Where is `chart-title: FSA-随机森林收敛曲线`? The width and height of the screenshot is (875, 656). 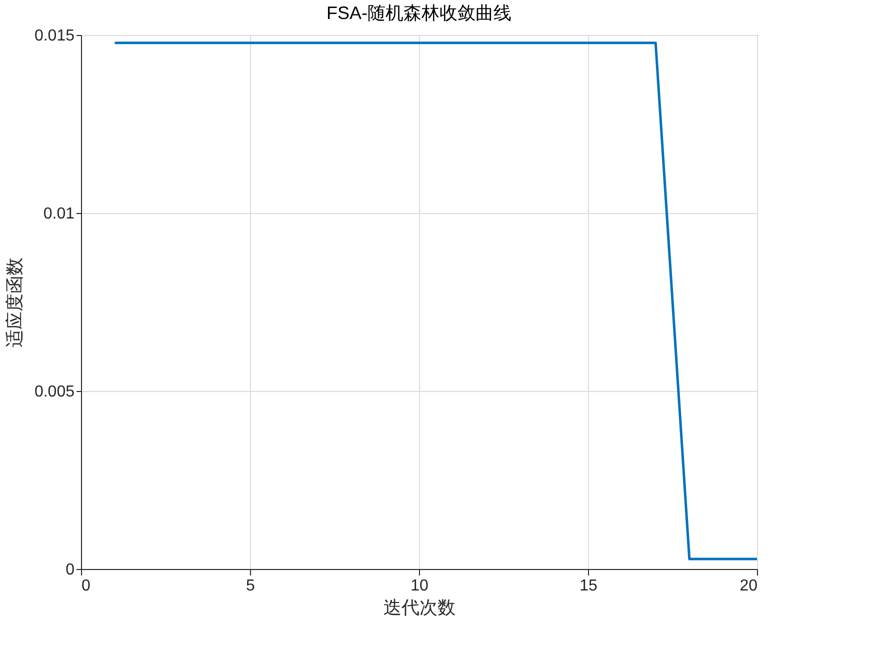
chart-title: FSA-随机森林收敛曲线 is located at coordinates (419, 13).